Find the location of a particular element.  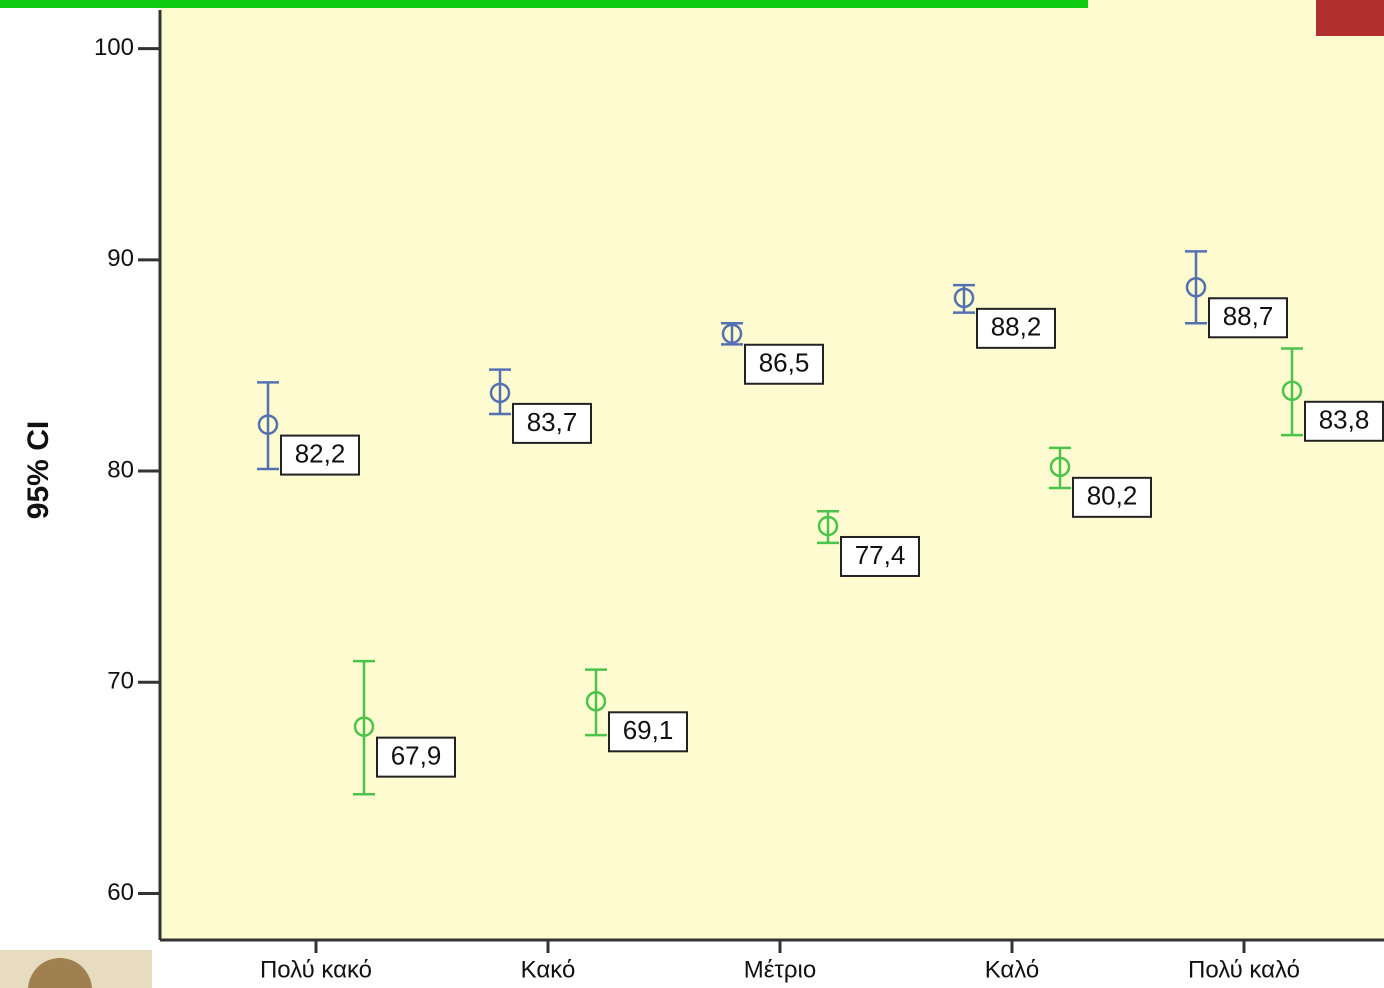

value-label: 88,2 is located at coordinates (1016, 327).